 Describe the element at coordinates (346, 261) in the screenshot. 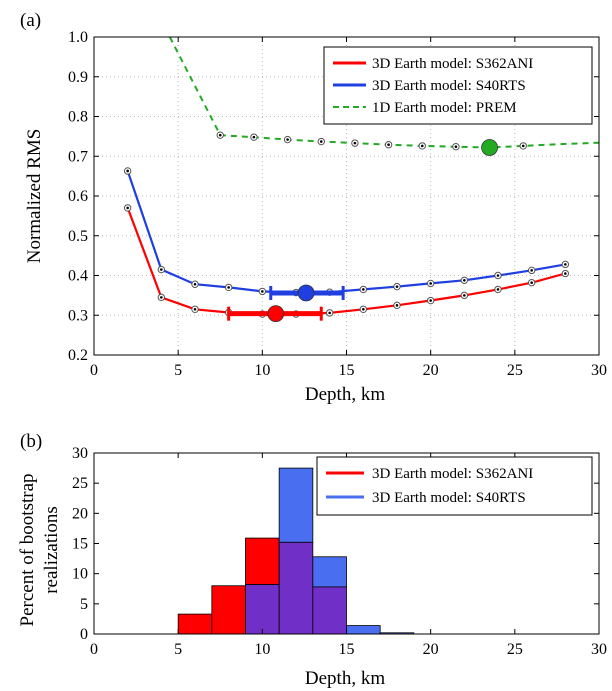

I see `series-line-s362ani` at that location.